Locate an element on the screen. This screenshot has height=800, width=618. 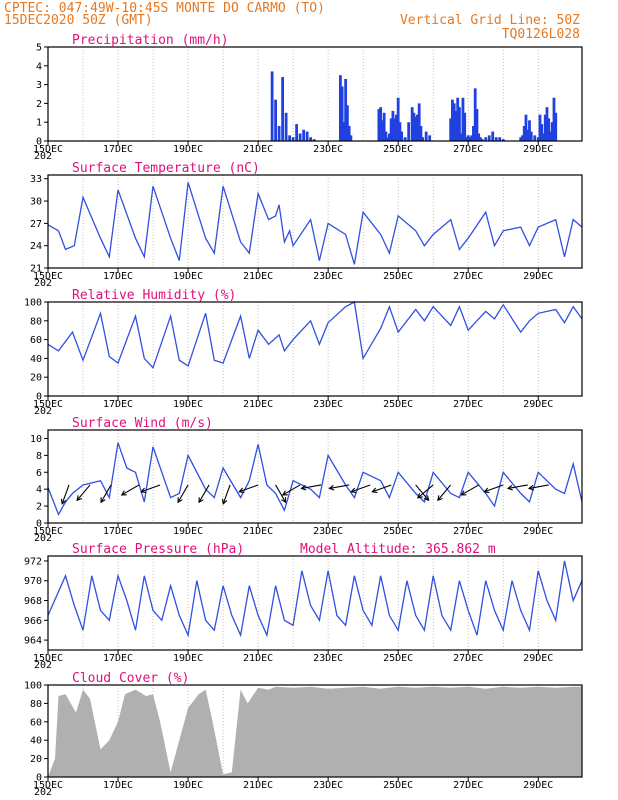
y-tick-label: 6 is located at coordinates (39, 473).